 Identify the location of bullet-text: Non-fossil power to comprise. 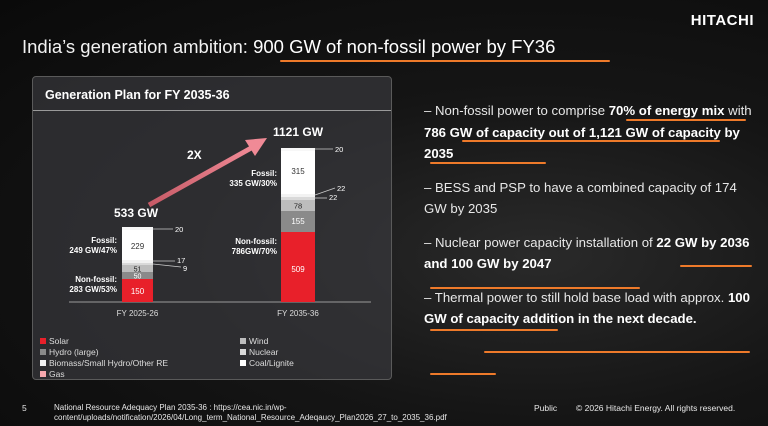
(522, 110).